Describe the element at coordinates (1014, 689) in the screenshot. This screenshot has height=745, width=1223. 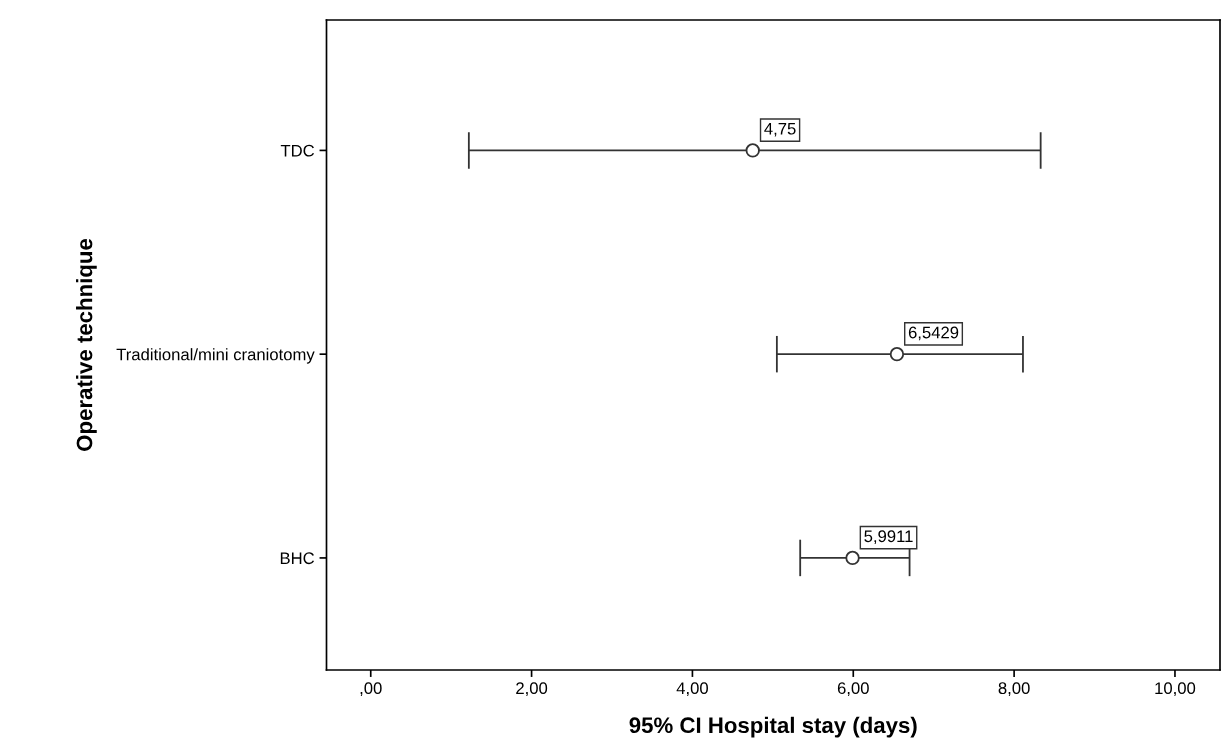
I see `x-tick-label: 8,00` at that location.